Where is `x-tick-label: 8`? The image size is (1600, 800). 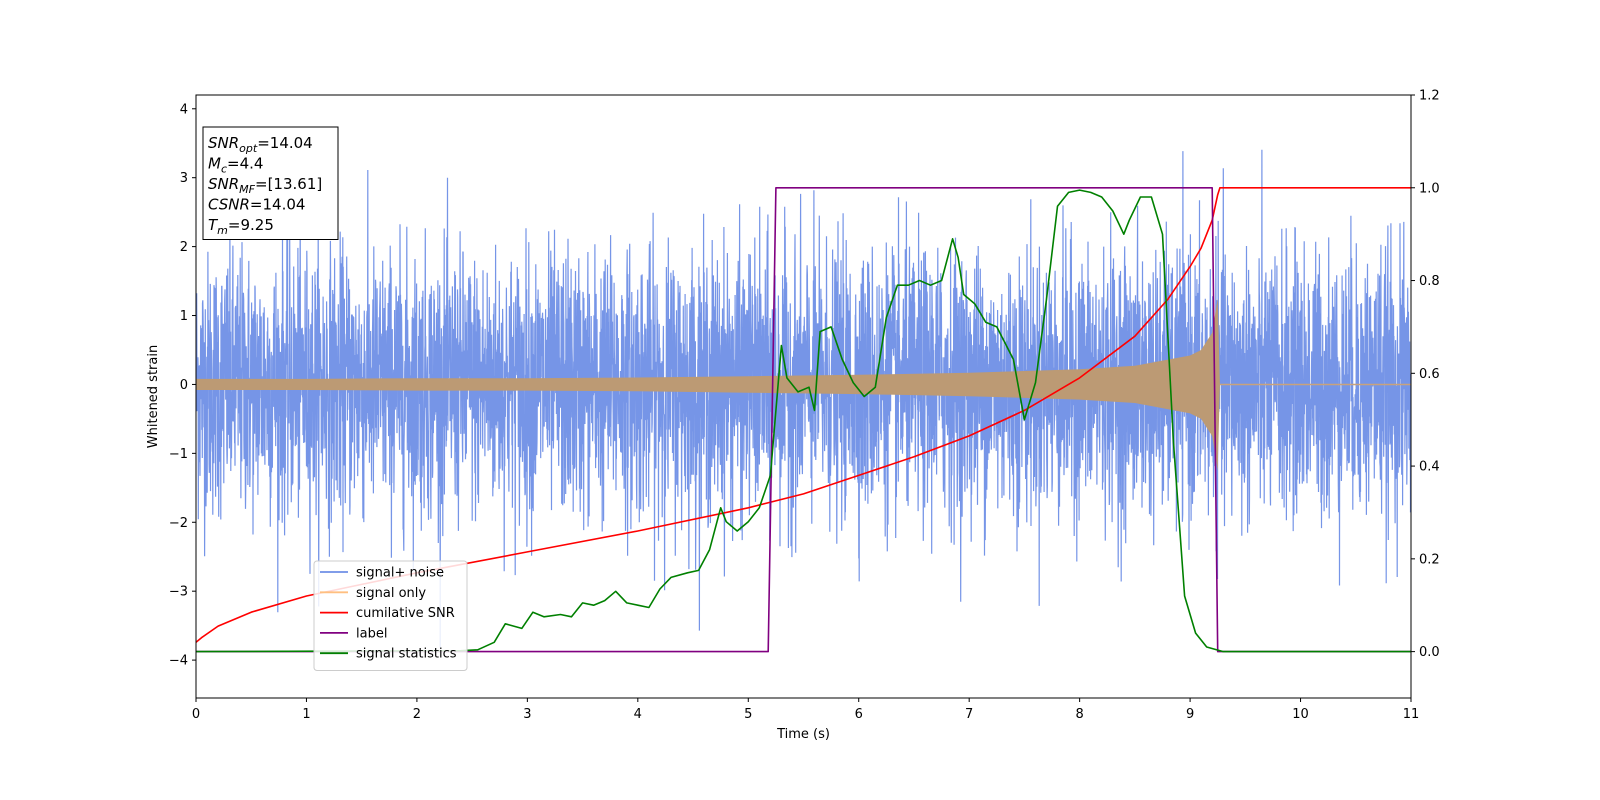 x-tick-label: 8 is located at coordinates (1079, 714).